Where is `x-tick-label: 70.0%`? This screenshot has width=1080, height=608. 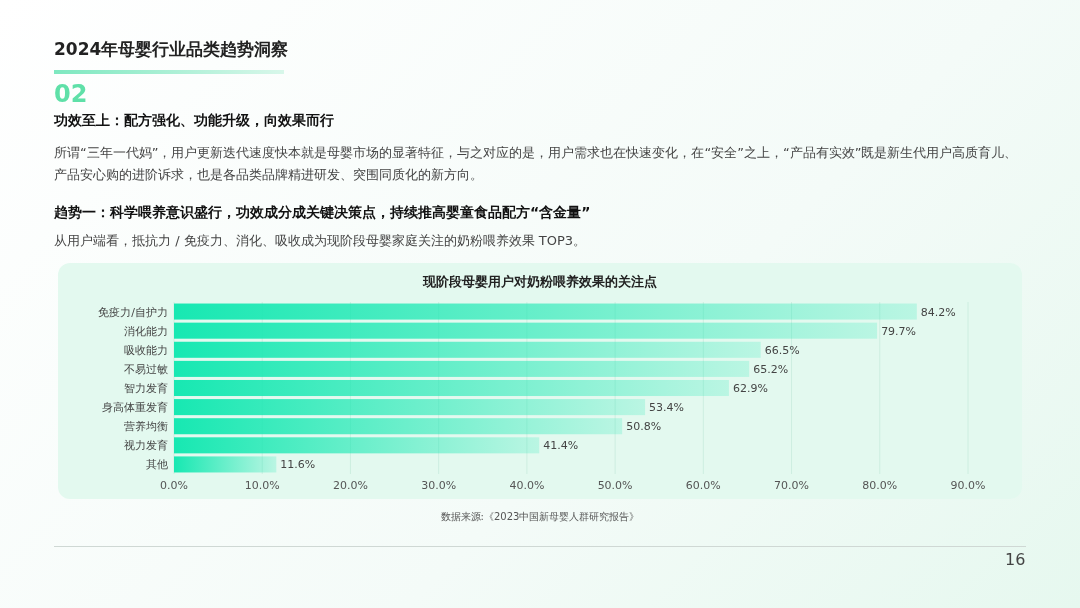
x-tick-label: 70.0% is located at coordinates (792, 485).